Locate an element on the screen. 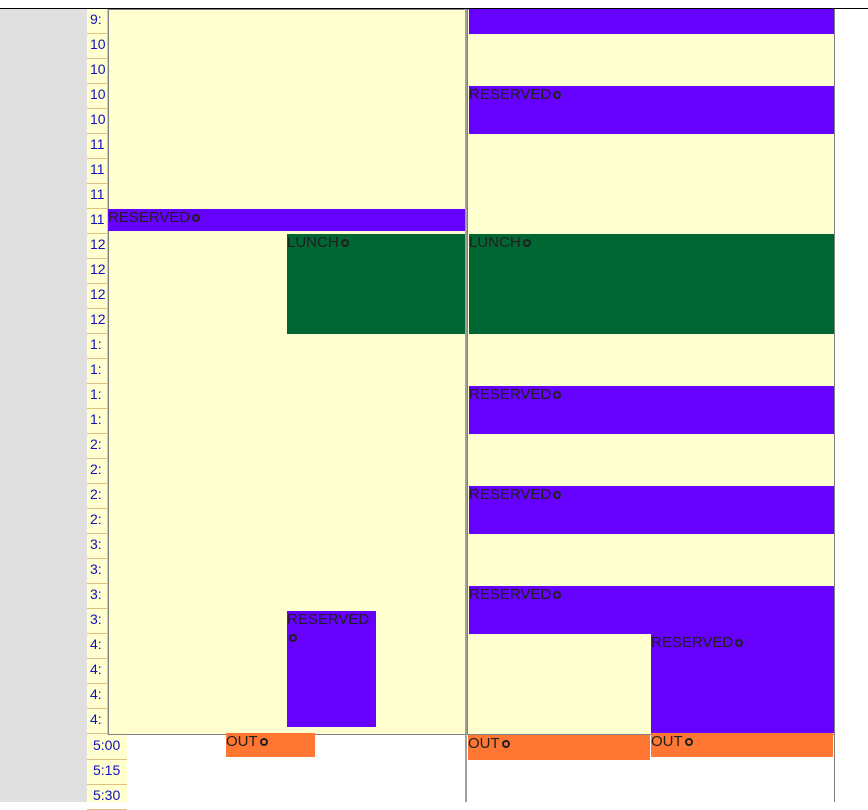 The width and height of the screenshot is (868, 810). event-reserved-continued is located at coordinates (651, 21).